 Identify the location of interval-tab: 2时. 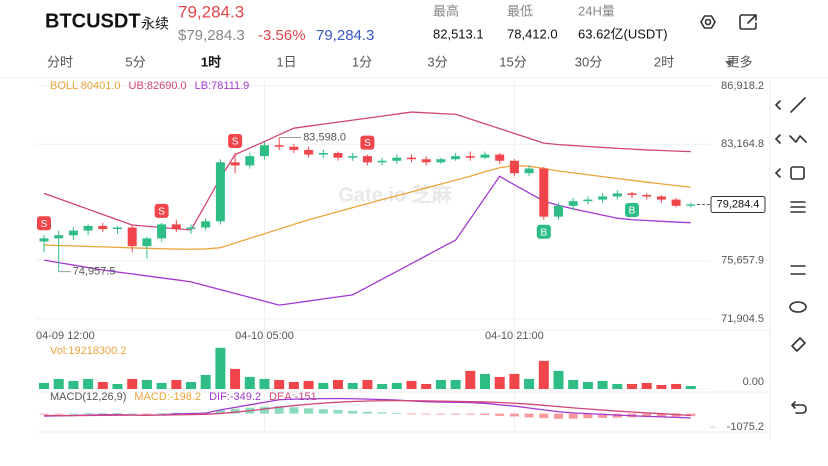
(664, 61).